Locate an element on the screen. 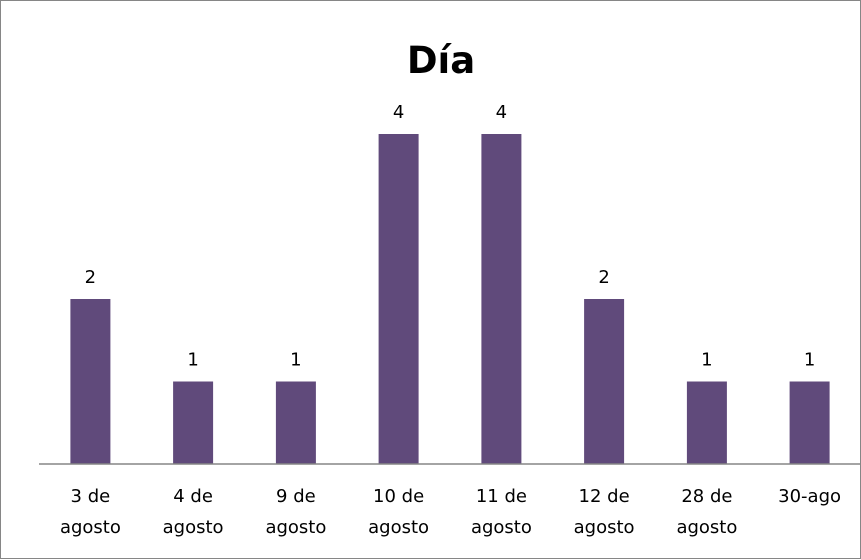  tick-label-4: 10 de agosto is located at coordinates (398, 512).